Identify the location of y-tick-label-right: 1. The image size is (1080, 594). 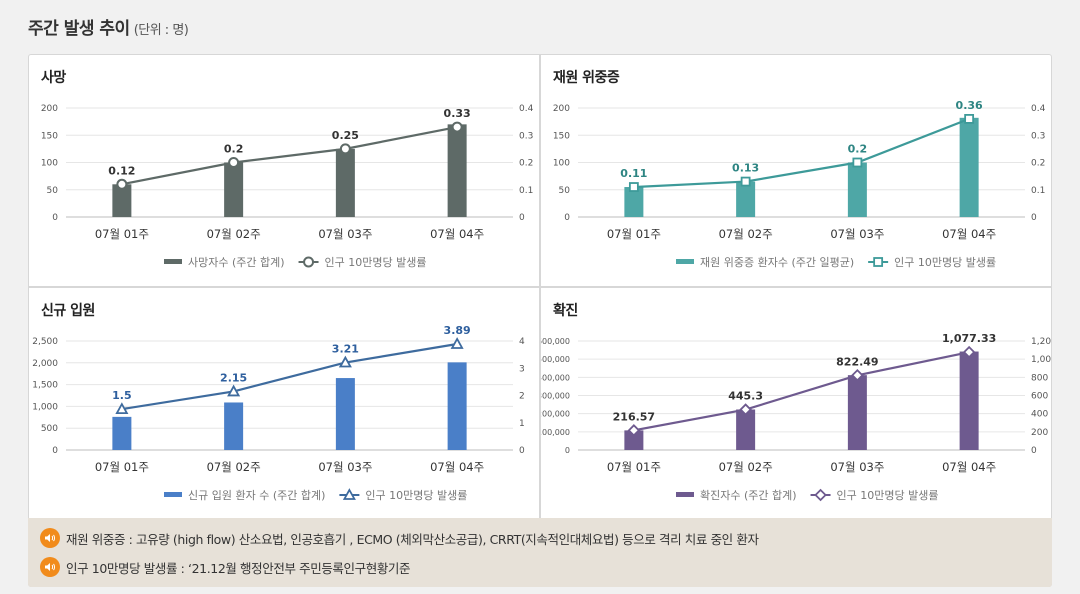
(522, 424).